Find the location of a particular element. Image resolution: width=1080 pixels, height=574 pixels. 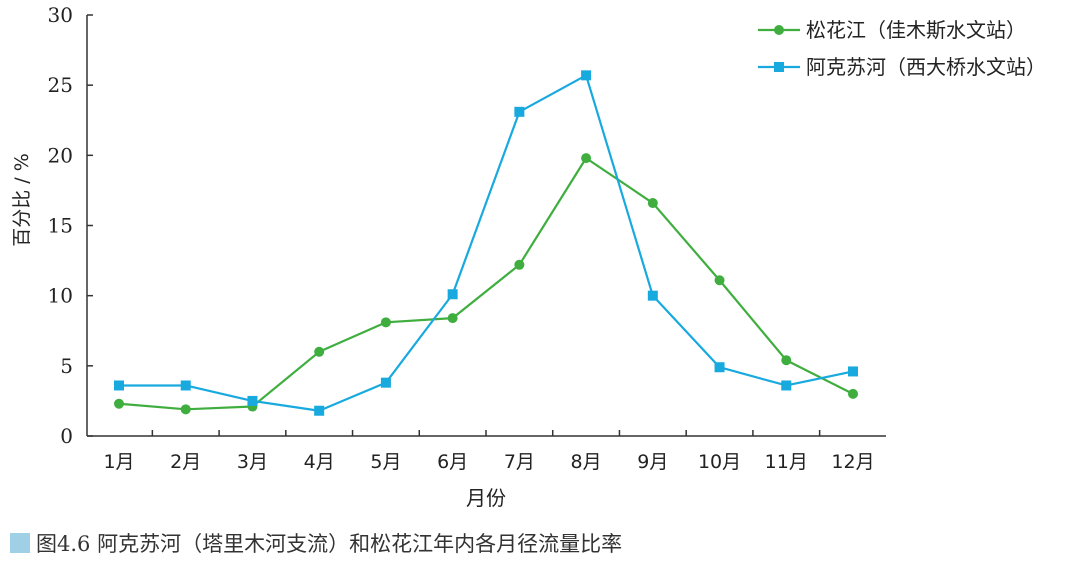

y-tick-label: 25 is located at coordinates (60, 85).